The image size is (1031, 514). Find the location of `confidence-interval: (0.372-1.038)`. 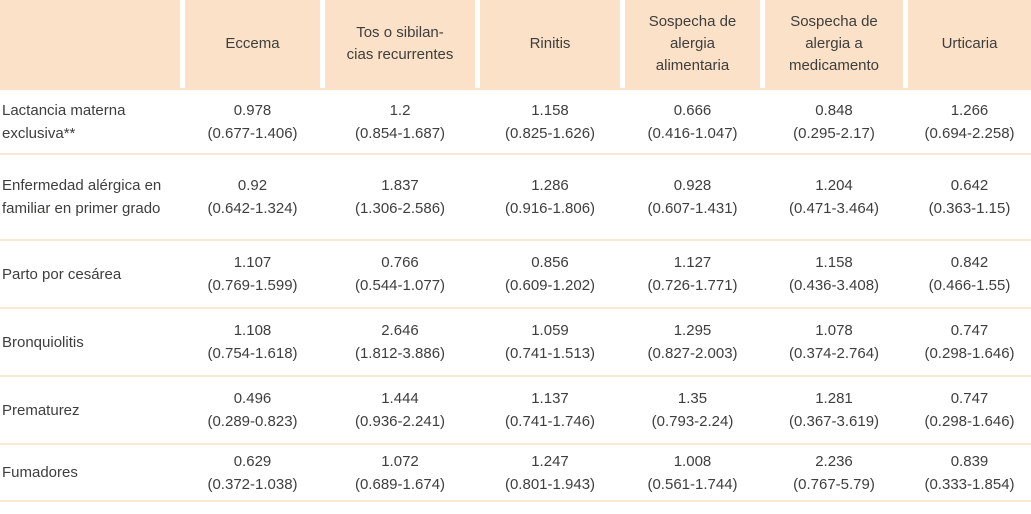

confidence-interval: (0.372-1.038) is located at coordinates (252, 484).